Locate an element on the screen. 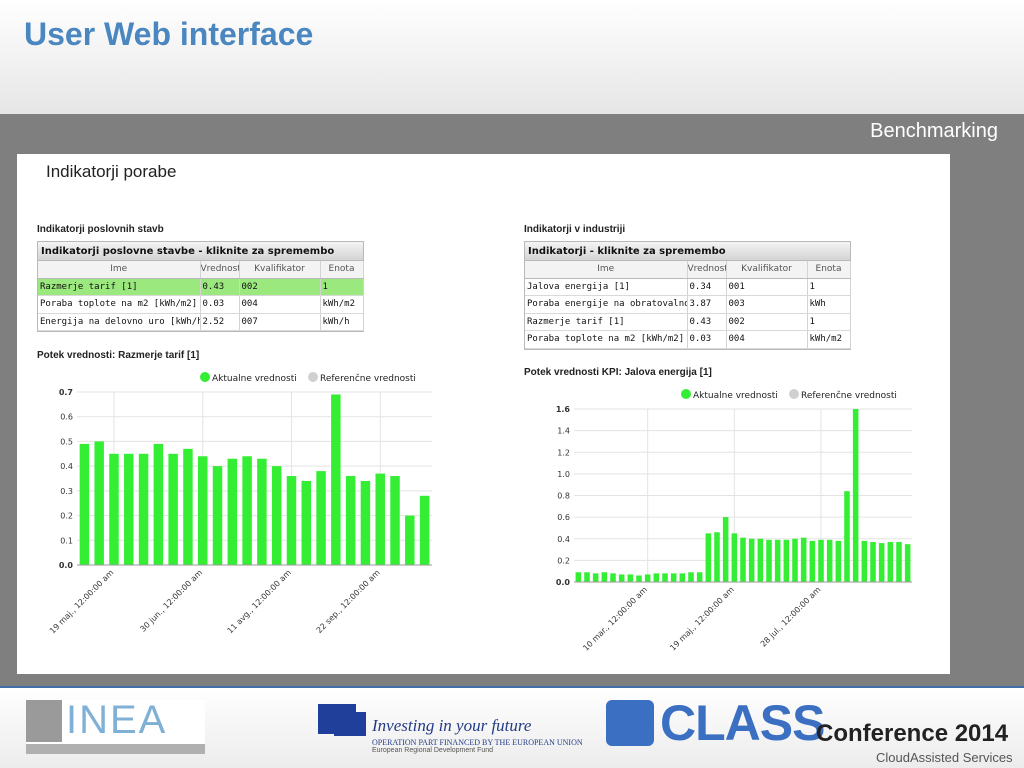  left-chart-title: Potek vrednosti: Razmerje tarif [1] is located at coordinates (118, 355).